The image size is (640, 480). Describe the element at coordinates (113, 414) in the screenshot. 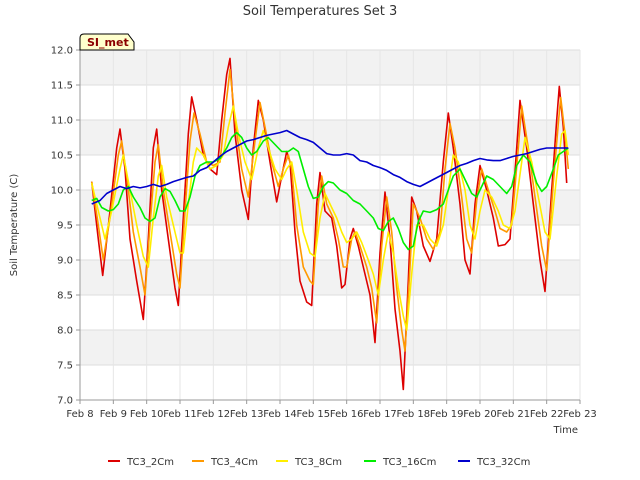

I see `x-tick-label: Feb 9` at that location.